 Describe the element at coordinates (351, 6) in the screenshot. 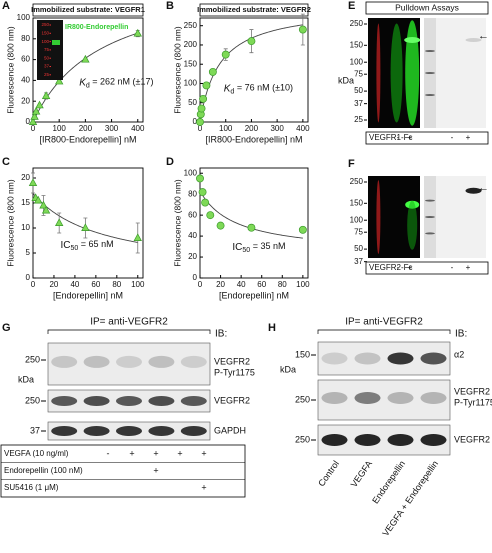

I see `panel-label: E` at that location.